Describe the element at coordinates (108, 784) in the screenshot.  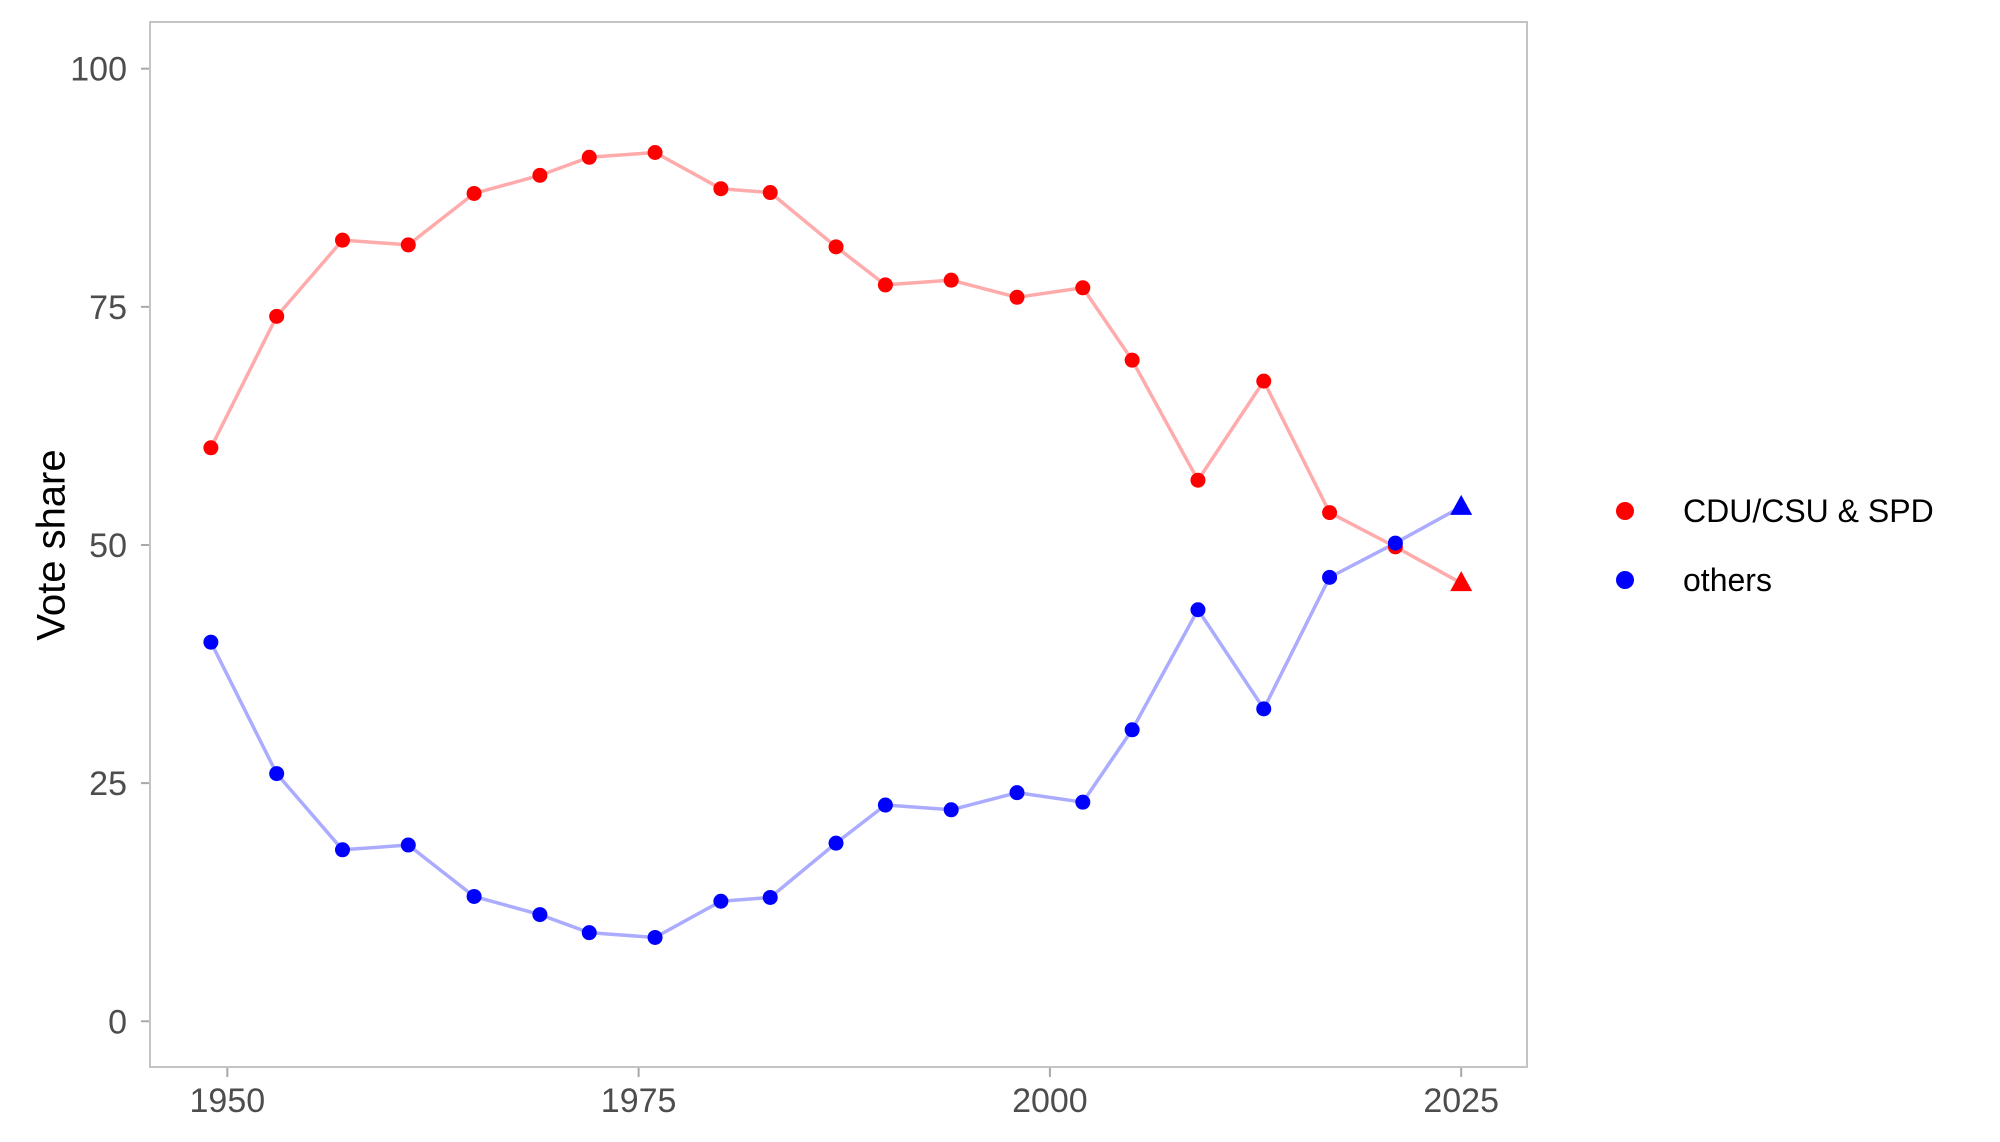
I see `y-tick-label: 25` at that location.